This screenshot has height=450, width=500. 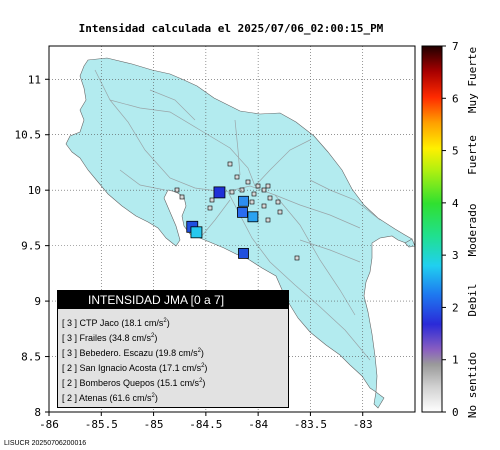 I want to click on x-tick-label: -86, so click(x=49, y=424).